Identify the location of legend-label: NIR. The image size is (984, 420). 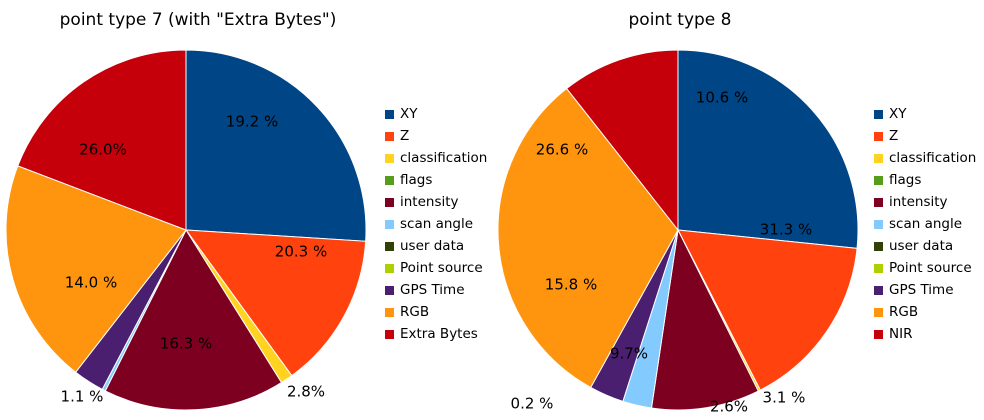
(901, 334).